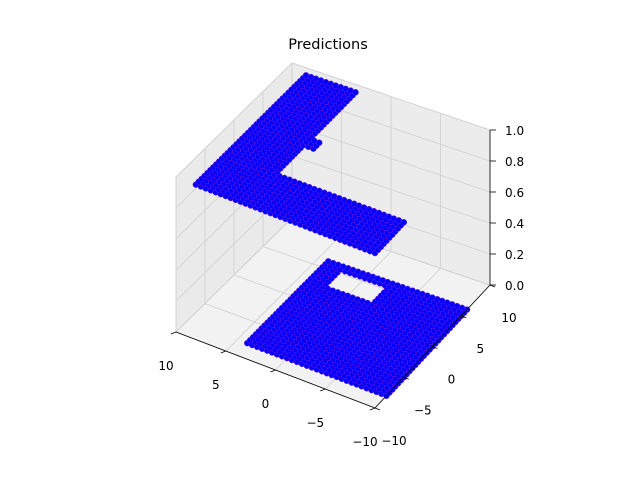  I want to click on z-tick-label: 0.2, so click(514, 255).